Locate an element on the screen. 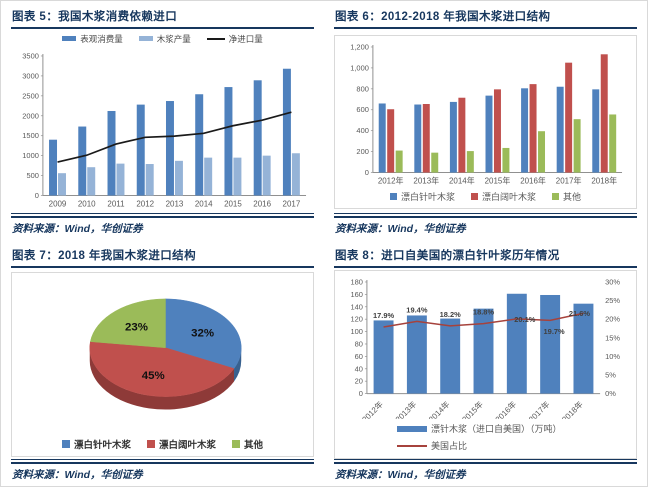 The height and width of the screenshot is (487, 648). svg-text: 3500 is located at coordinates (30, 55).